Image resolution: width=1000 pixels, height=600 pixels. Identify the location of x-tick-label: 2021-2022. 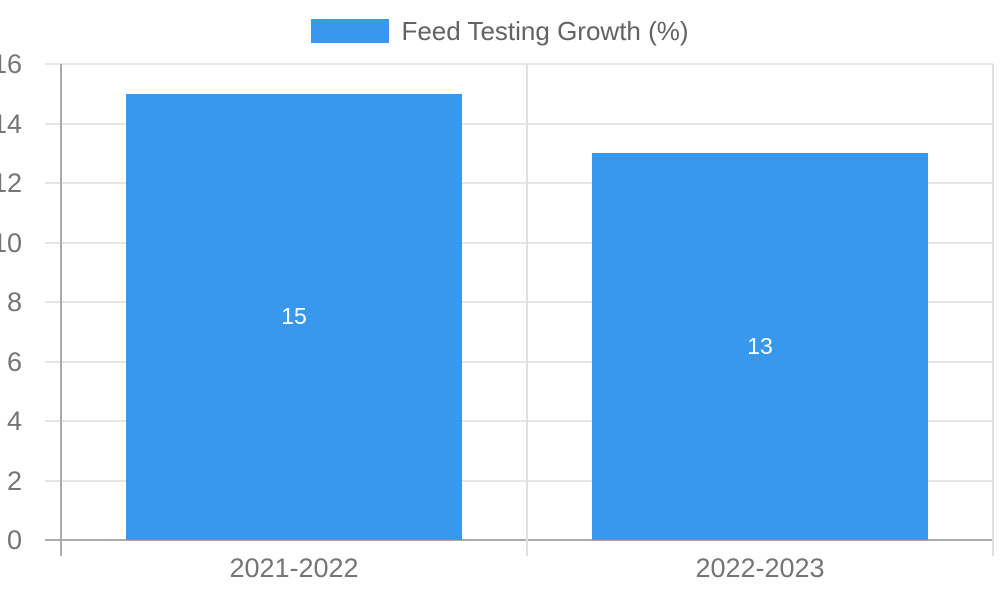
(294, 568).